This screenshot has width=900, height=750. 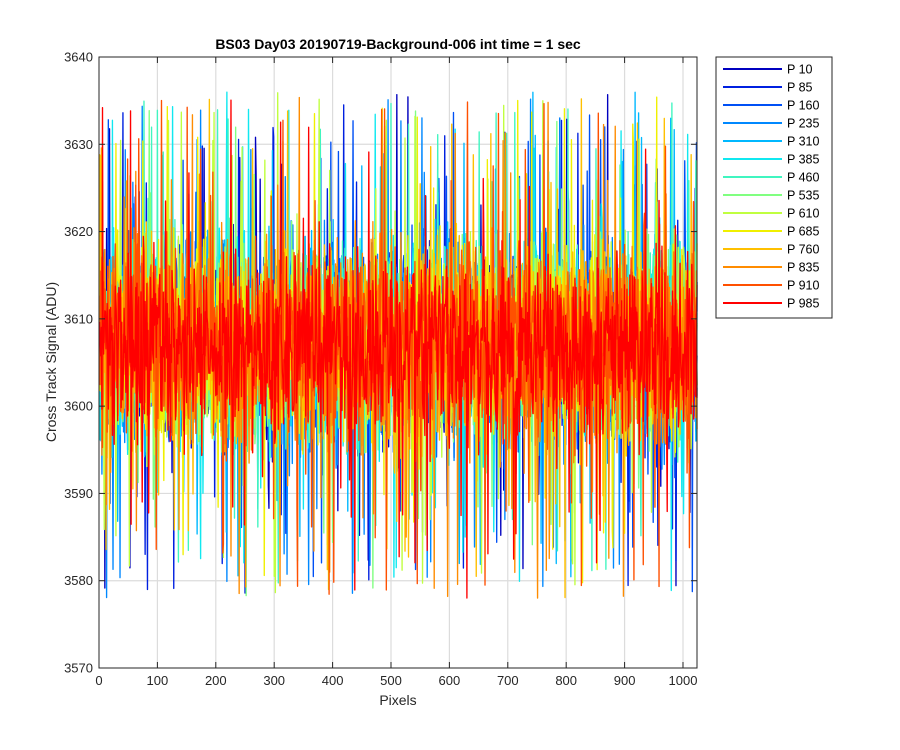 I want to click on x-tick-label: 0, so click(x=98, y=680).